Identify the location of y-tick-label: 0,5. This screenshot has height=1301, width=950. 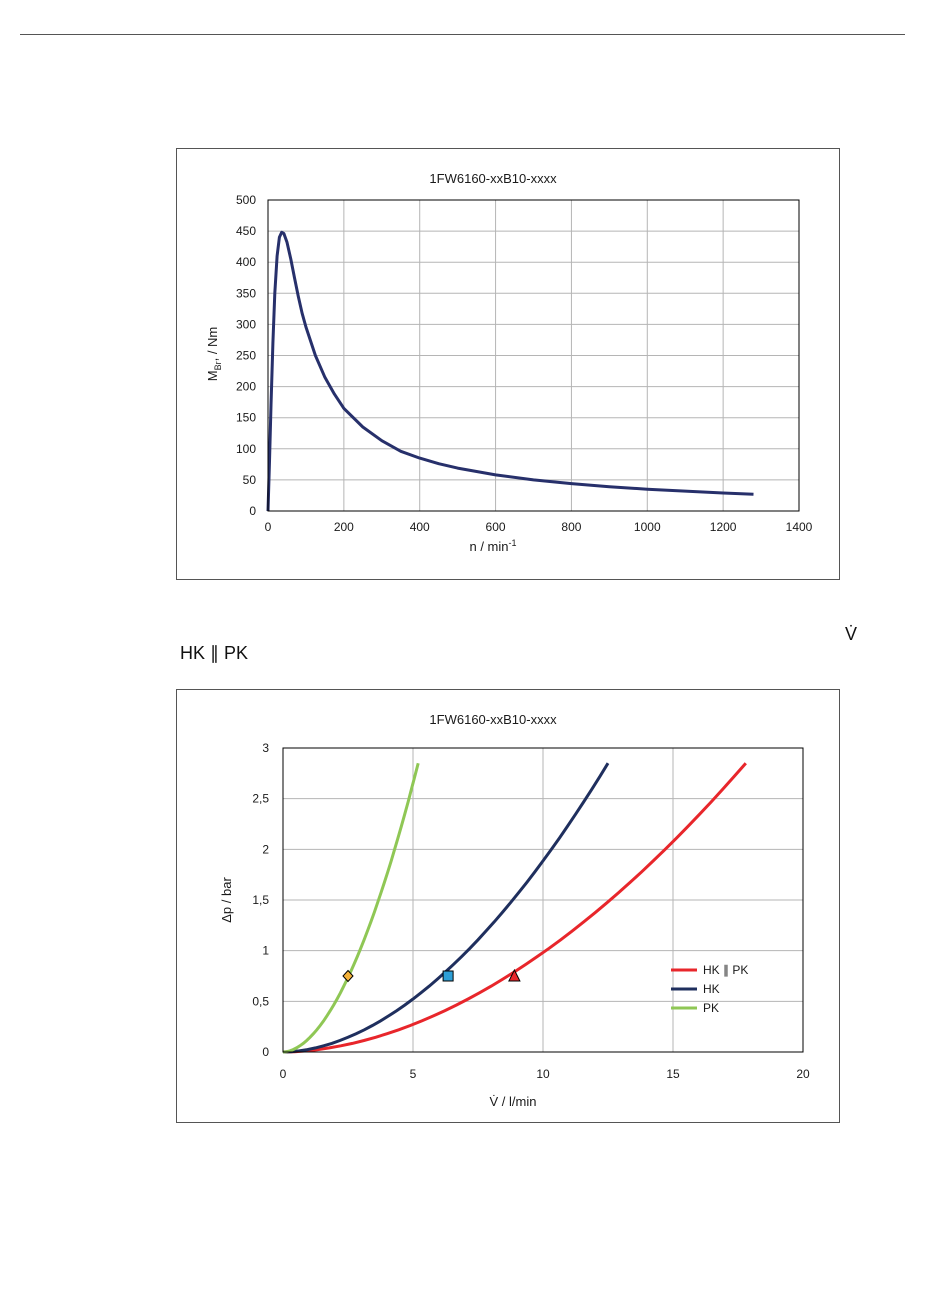
(260, 1001).